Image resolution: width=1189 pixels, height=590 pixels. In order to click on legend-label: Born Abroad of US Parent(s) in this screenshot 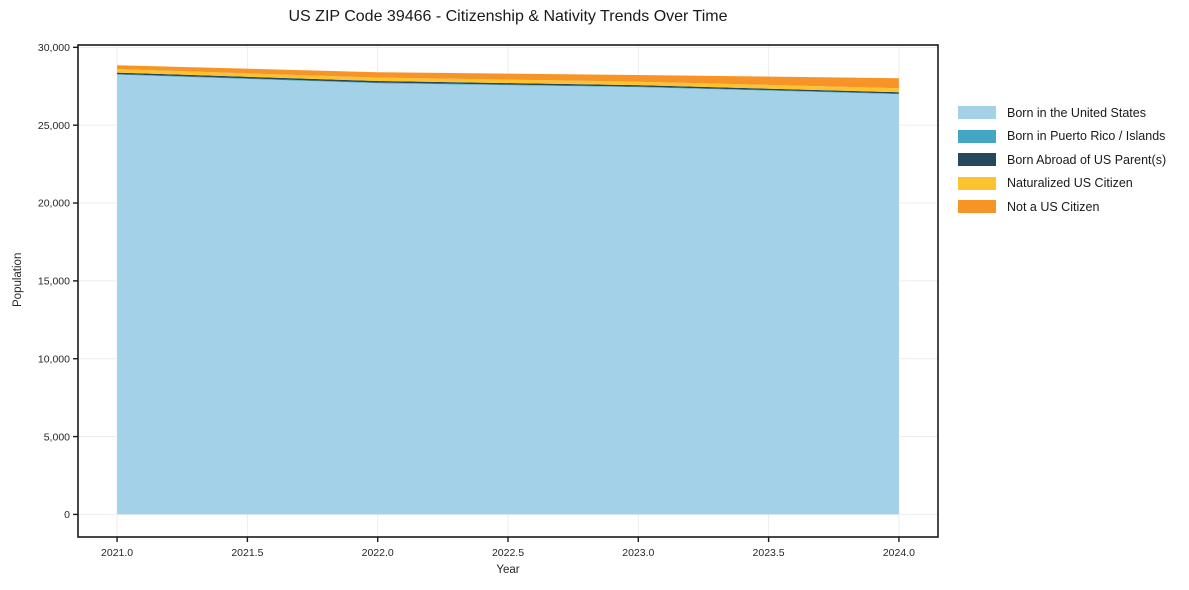, I will do `click(1087, 159)`.